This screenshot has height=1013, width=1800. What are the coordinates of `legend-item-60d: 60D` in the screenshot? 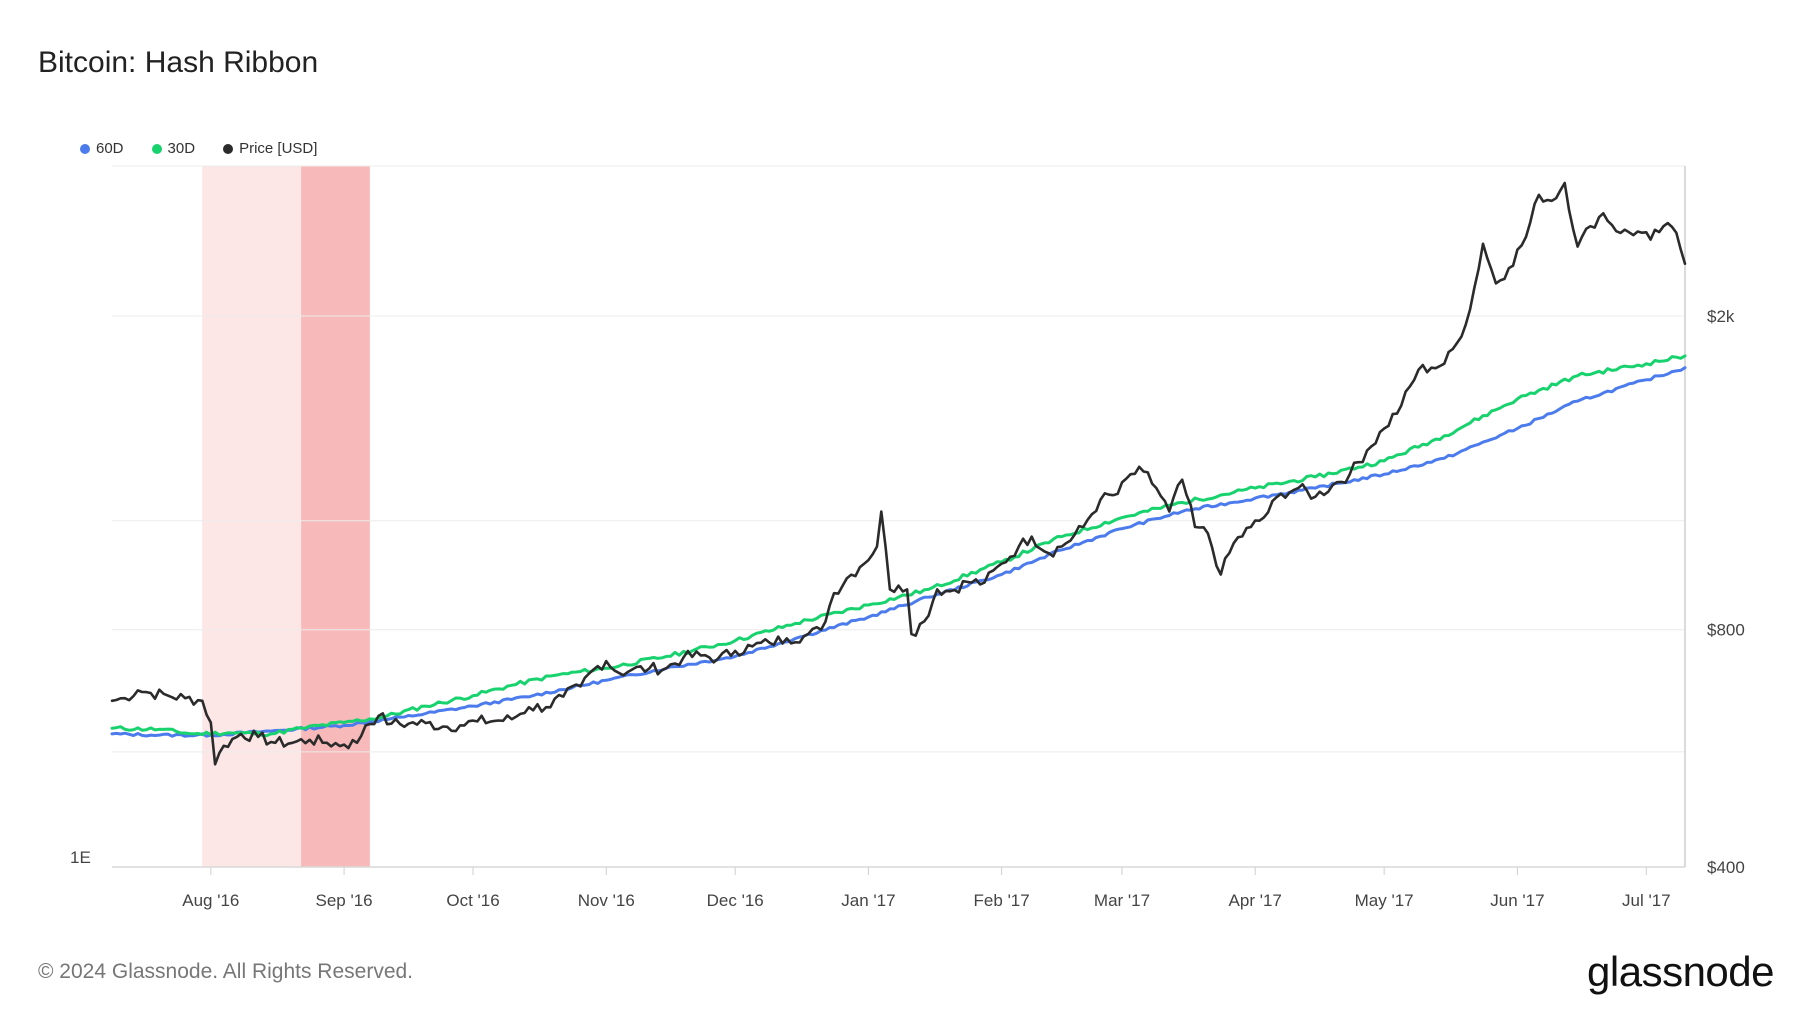 It's located at (102, 148).